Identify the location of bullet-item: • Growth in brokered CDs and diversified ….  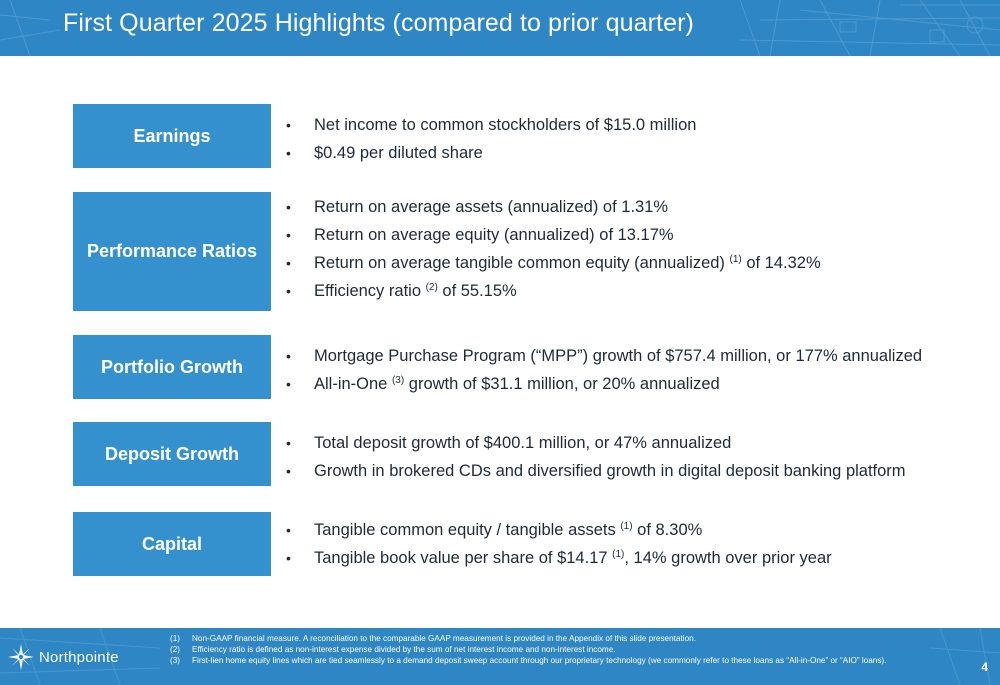
(596, 471).